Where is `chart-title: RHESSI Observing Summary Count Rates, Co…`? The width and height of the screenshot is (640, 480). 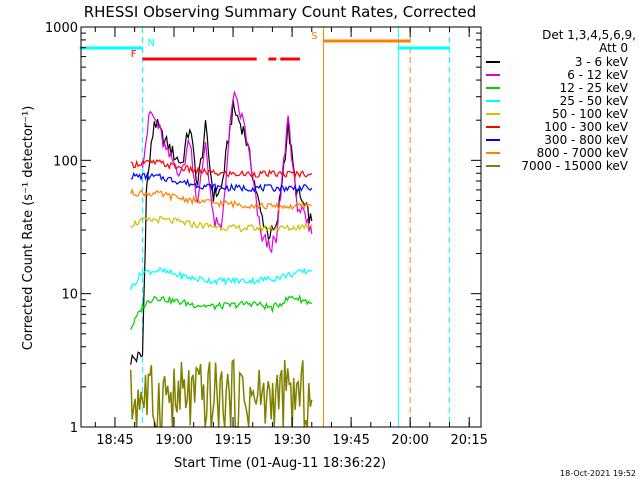
chart-title: RHESSI Observing Summary Count Rates, Co… is located at coordinates (280, 12).